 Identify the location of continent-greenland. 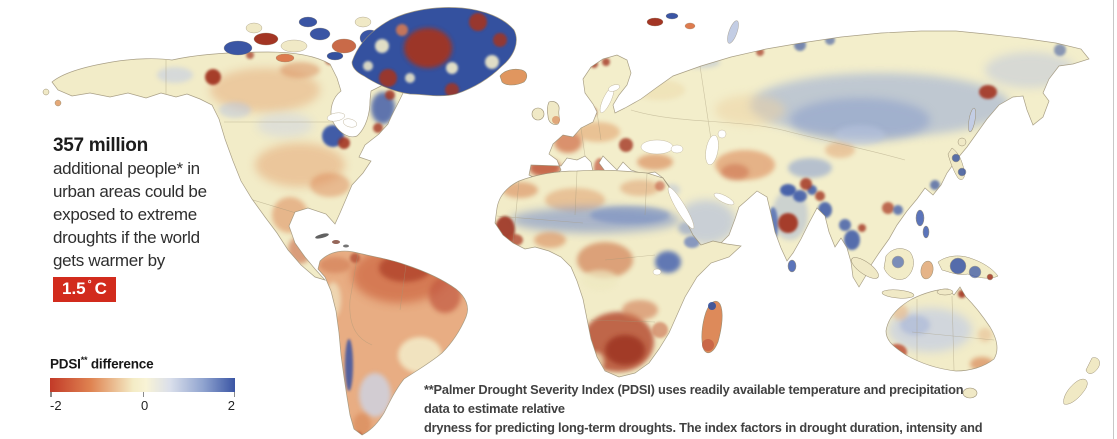
(439, 52).